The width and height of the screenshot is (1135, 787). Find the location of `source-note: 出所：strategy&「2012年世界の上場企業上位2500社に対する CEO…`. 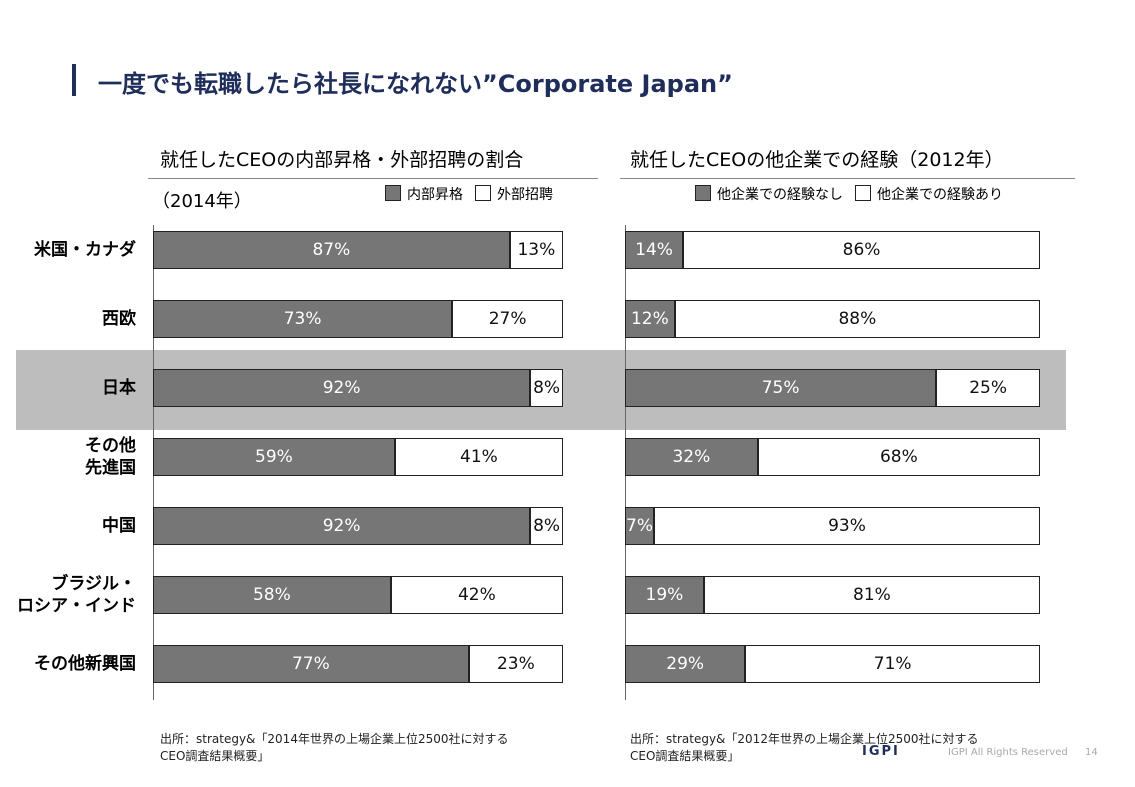

source-note: 出所：strategy&「2012年世界の上場企業上位2500社に対する CEO… is located at coordinates (804, 747).